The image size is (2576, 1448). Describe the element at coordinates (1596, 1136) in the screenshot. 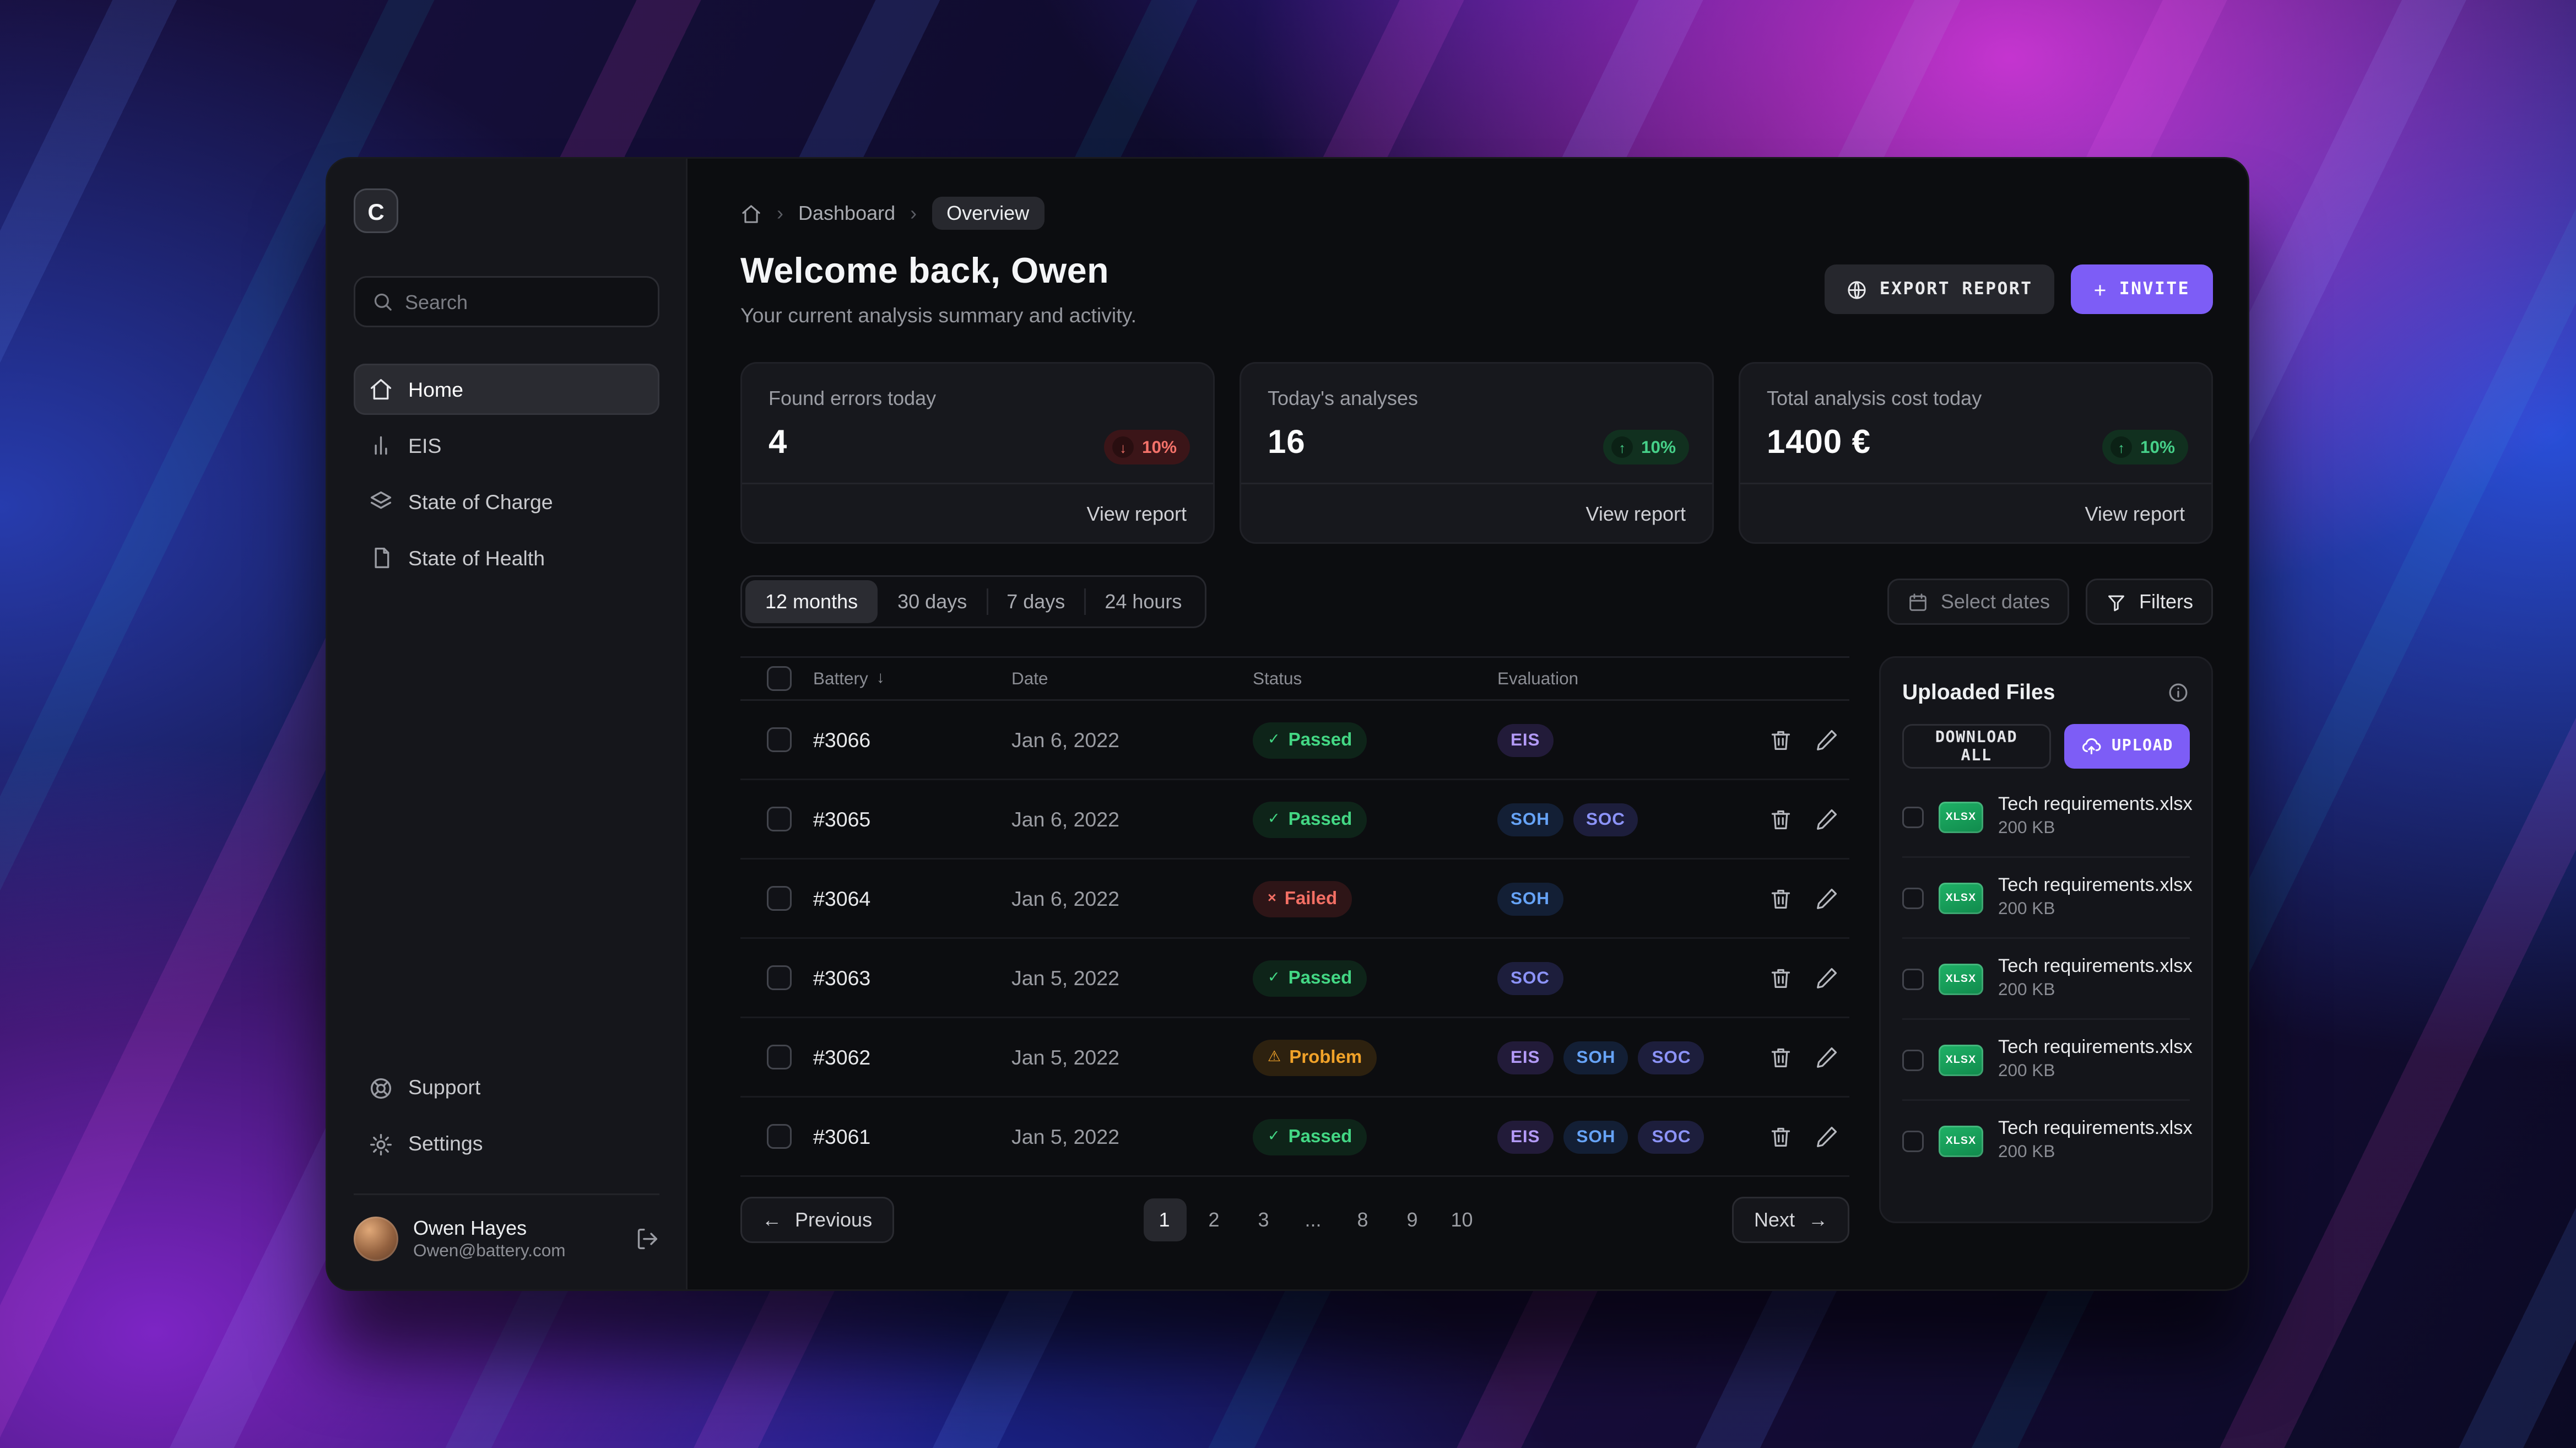

I see `evaluation-badge-soh: SOH` at that location.